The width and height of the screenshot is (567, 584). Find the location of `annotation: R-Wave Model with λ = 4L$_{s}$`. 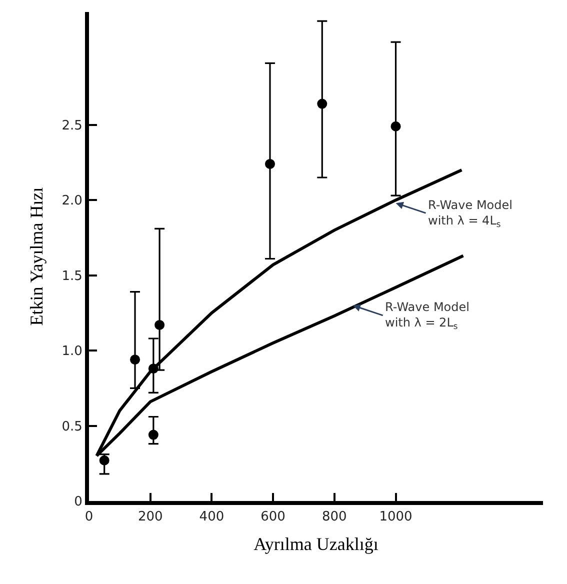

annotation: R-Wave Model with λ = 4L$_{s}$ is located at coordinates (470, 214).